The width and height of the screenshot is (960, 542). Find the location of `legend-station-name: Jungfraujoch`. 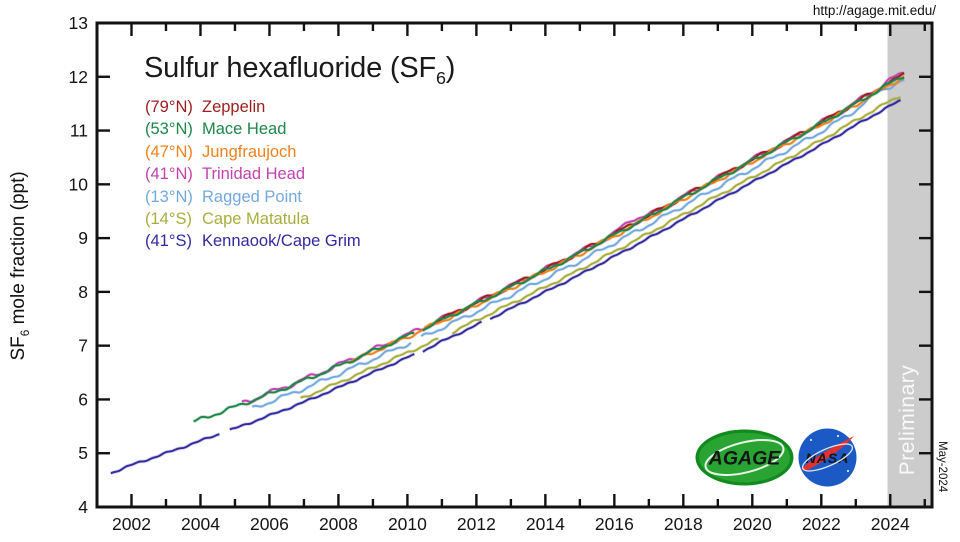

legend-station-name: Jungfraujoch is located at coordinates (249, 151).